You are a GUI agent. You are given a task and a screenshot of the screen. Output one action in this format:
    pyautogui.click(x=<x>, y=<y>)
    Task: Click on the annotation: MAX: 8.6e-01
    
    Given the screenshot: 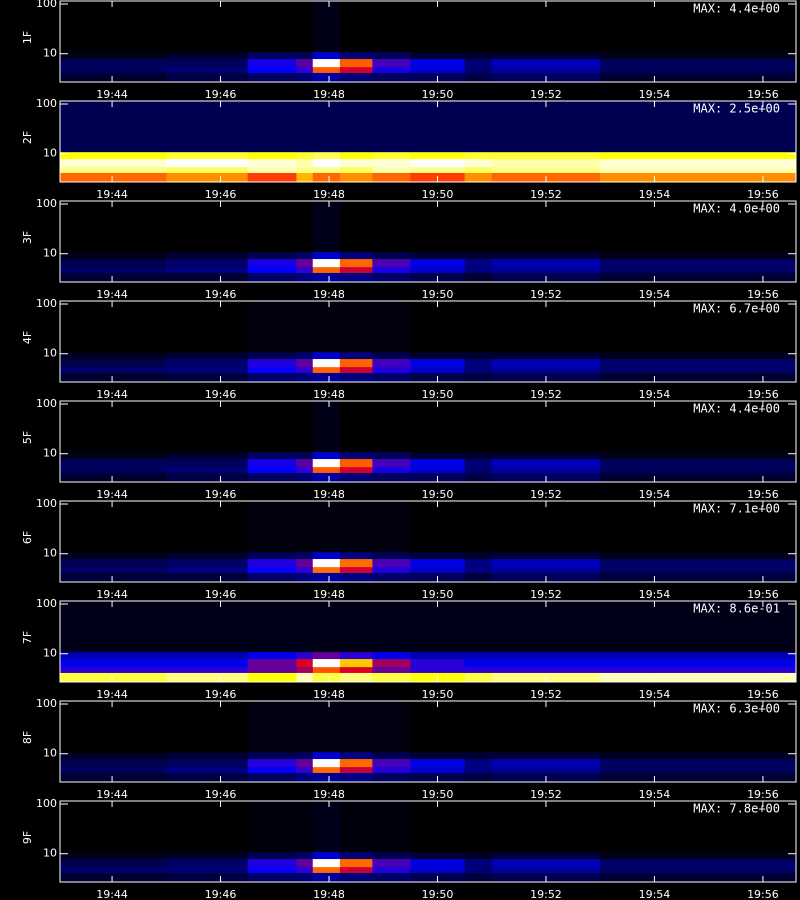 What is the action you would take?
    pyautogui.click(x=736, y=609)
    